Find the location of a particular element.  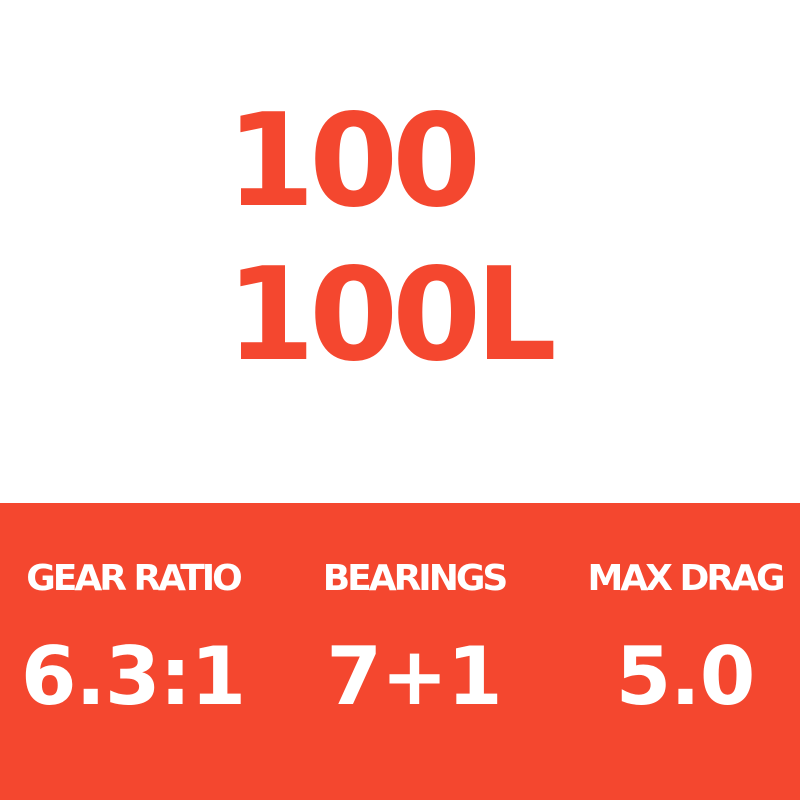

model-name-100l: 100L is located at coordinates (391, 315).